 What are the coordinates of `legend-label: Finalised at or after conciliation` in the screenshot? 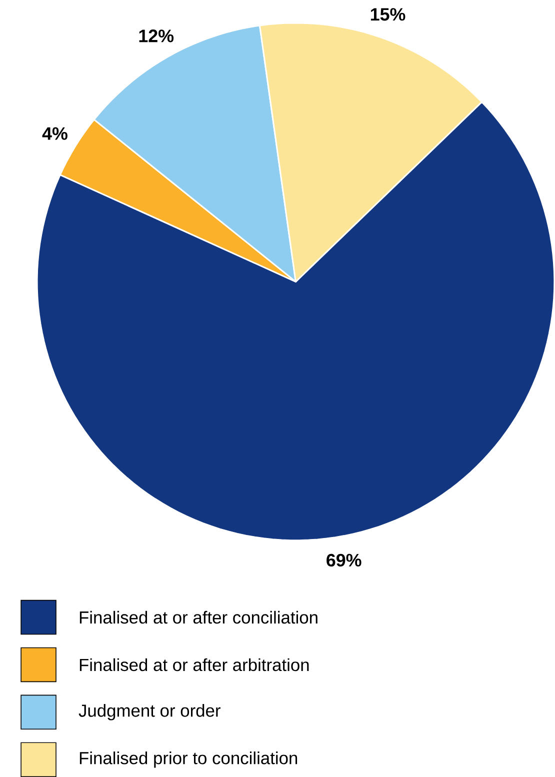 It's located at (199, 617).